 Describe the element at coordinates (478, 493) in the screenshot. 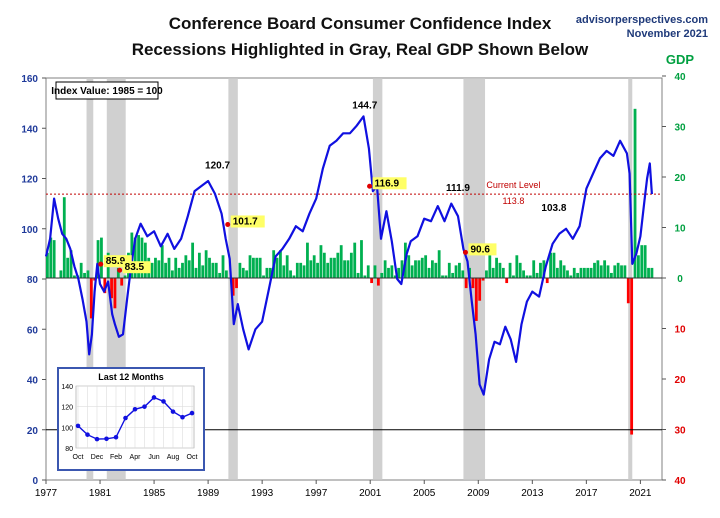

I see `x-axis-tick-label: 2009` at that location.